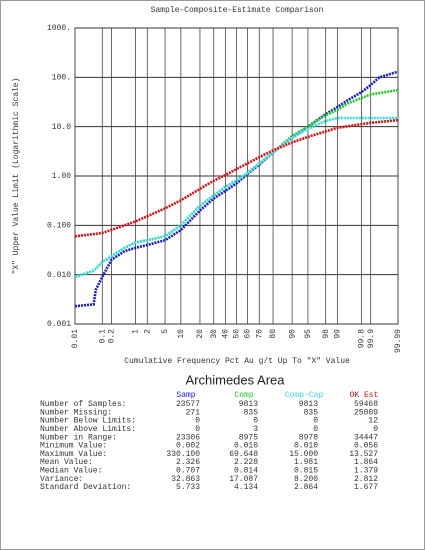  Describe the element at coordinates (398, 341) in the screenshot. I see `x-tick-label: 99.99` at that location.